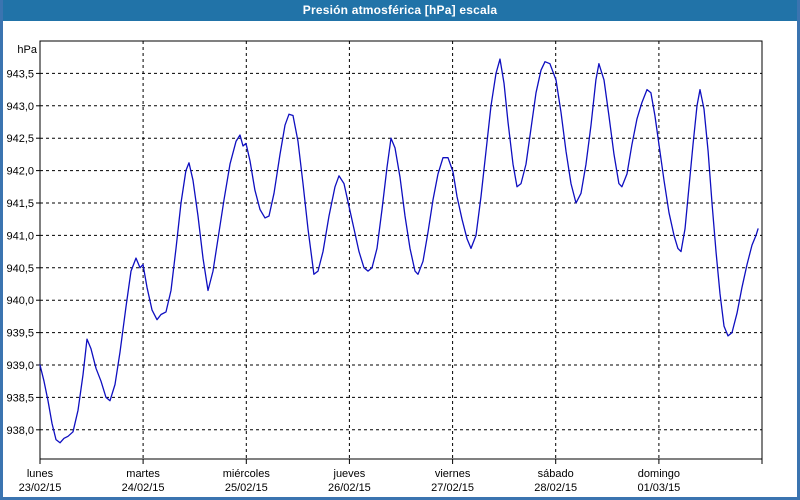  Describe the element at coordinates (658, 488) in the screenshot. I see `day-date-label: 01/03/15` at that location.